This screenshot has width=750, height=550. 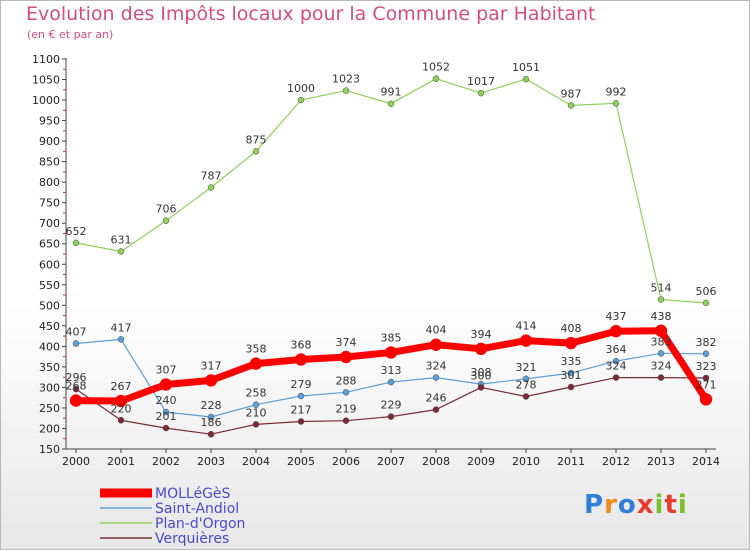 What do you see at coordinates (49, 346) in the screenshot?
I see `y-tick-label: 400` at bounding box center [49, 346].